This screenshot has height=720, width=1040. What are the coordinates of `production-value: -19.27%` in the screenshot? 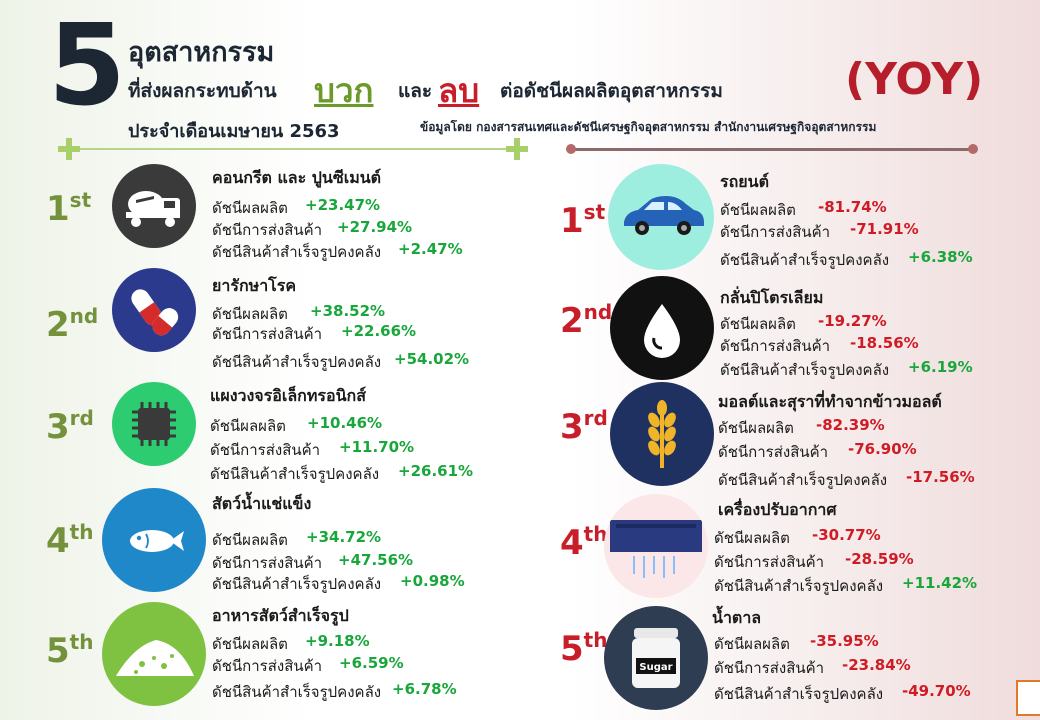 It's located at (852, 321).